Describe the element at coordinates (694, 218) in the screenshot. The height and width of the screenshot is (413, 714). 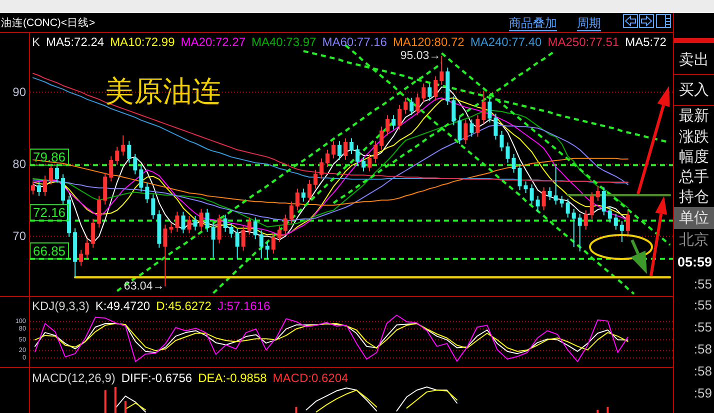
I see `text: 单位` at that location.